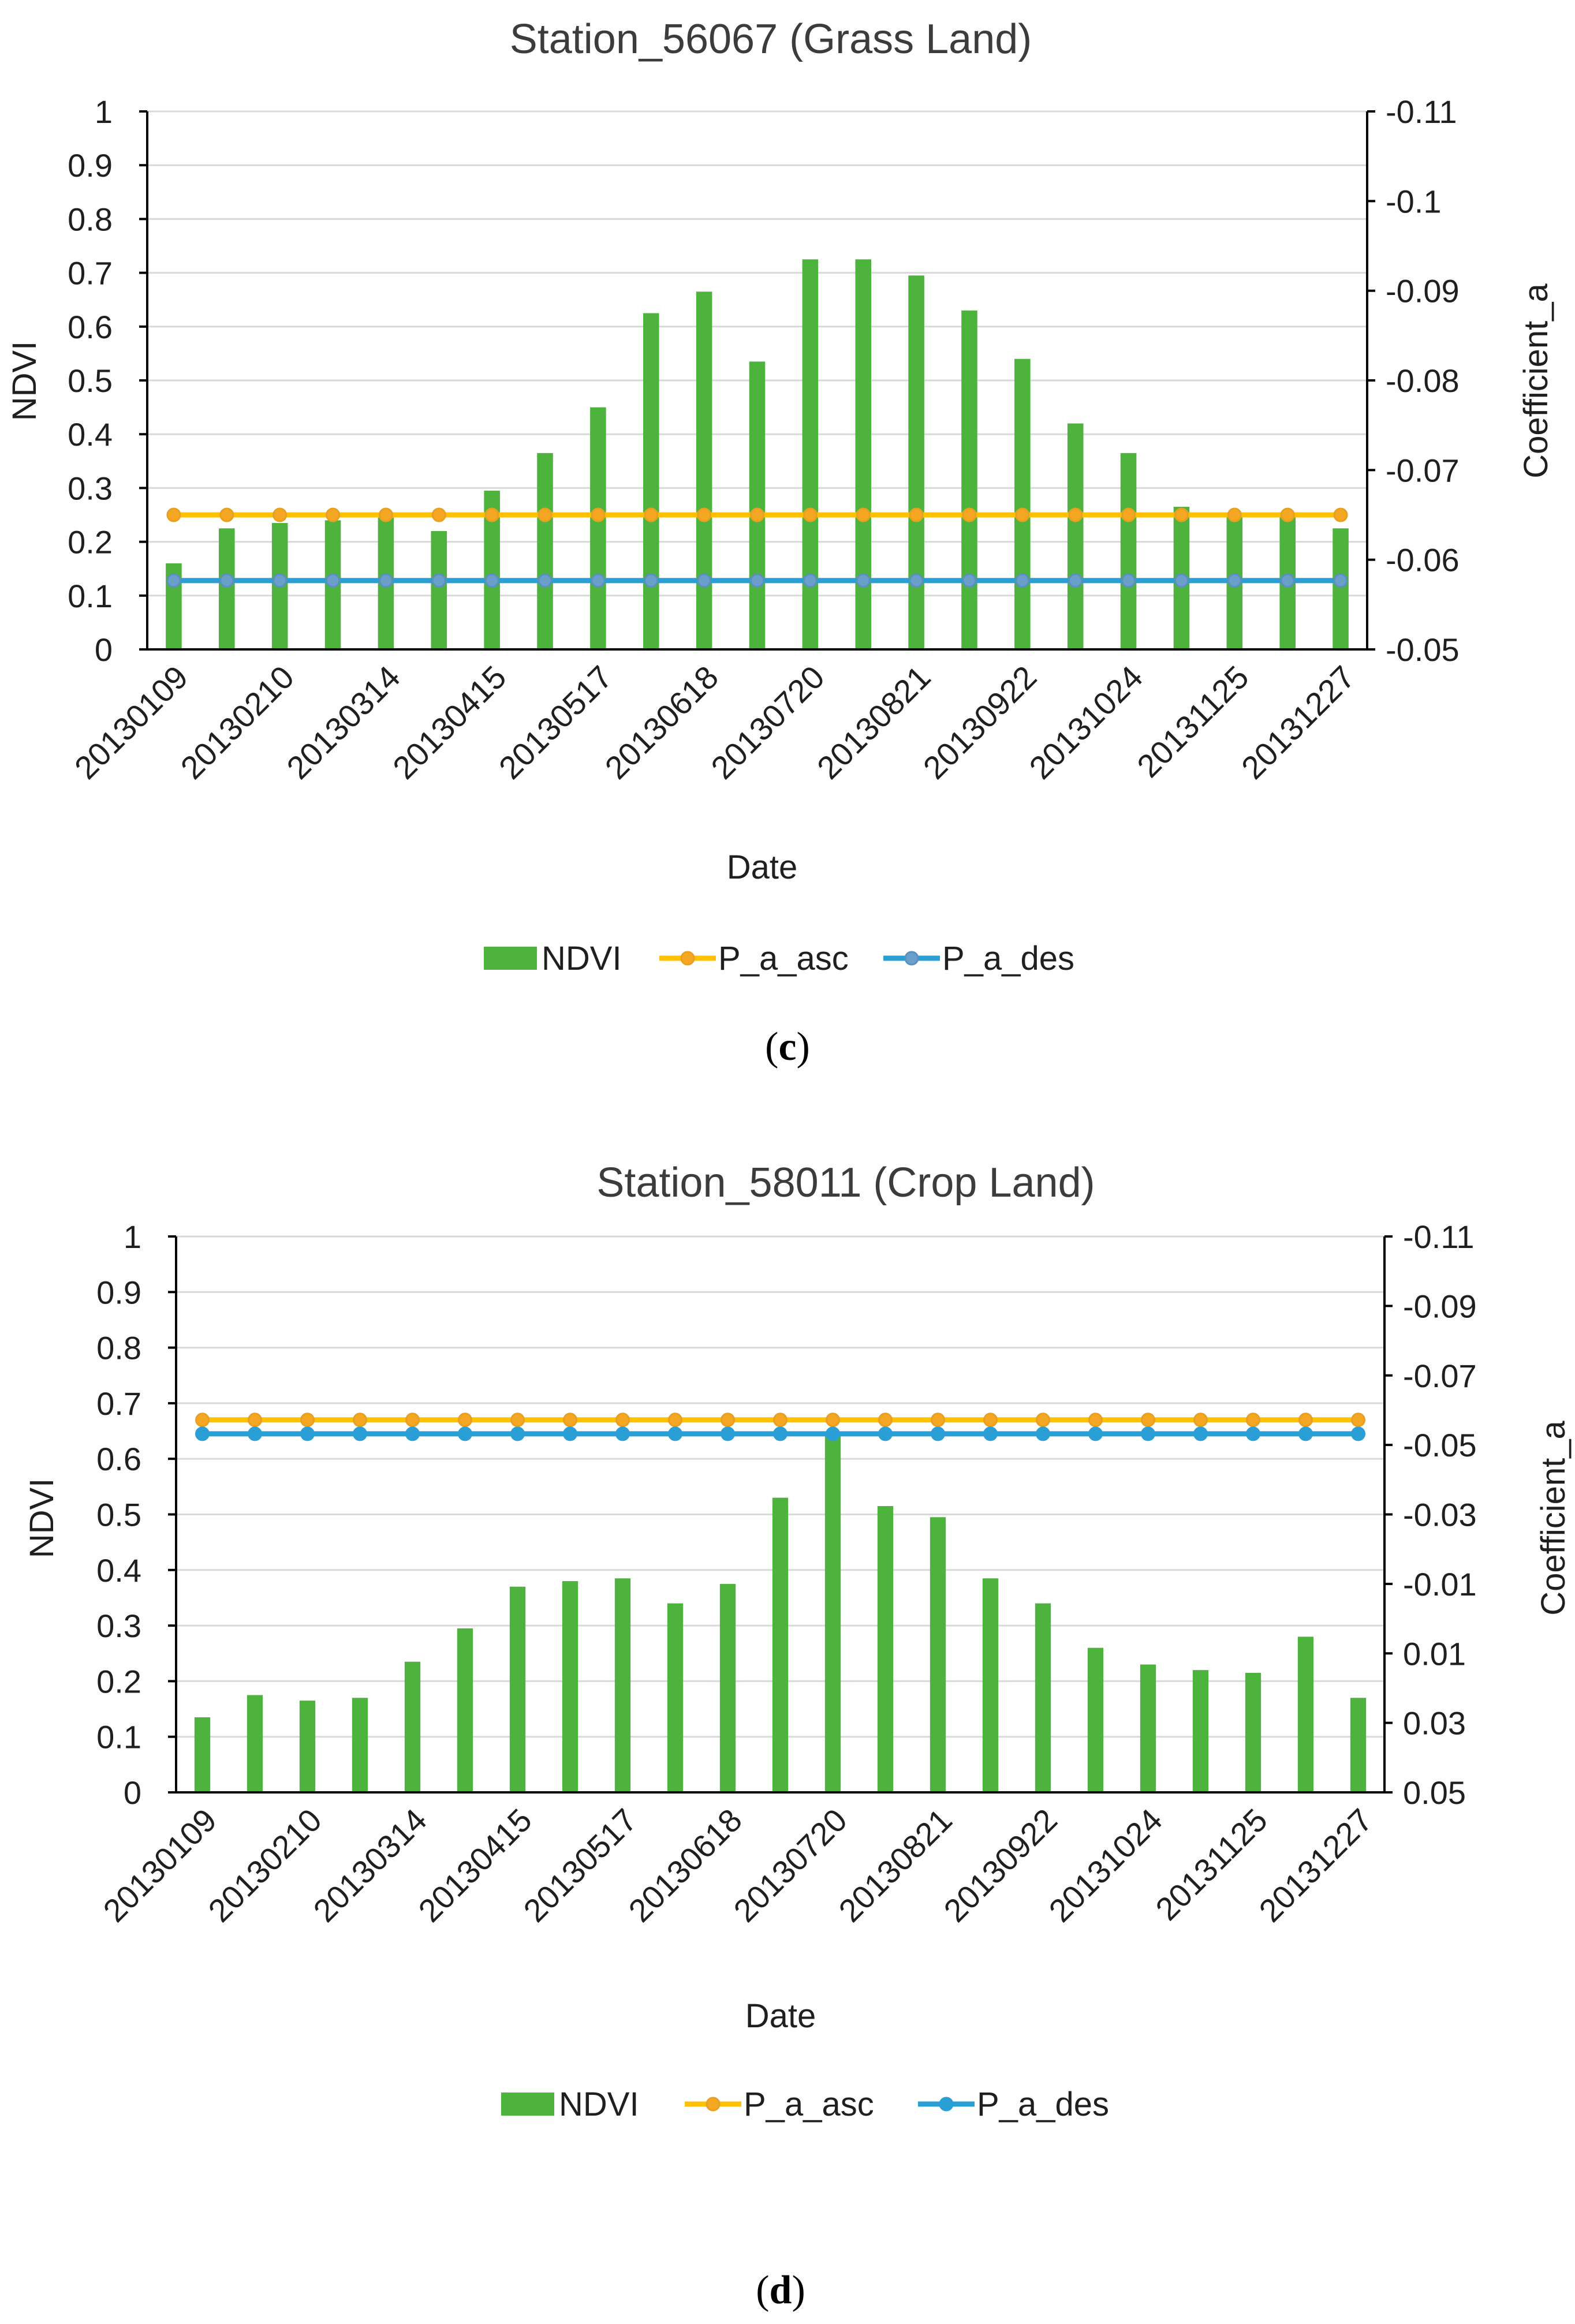 This screenshot has width=1575, height=2324. What do you see at coordinates (119, 1515) in the screenshot?
I see `chart-d-y-ticks: 0 0.1 0.2 0.3 0.4 0.5 0.6 0.7 0.8 0.9 1` at bounding box center [119, 1515].